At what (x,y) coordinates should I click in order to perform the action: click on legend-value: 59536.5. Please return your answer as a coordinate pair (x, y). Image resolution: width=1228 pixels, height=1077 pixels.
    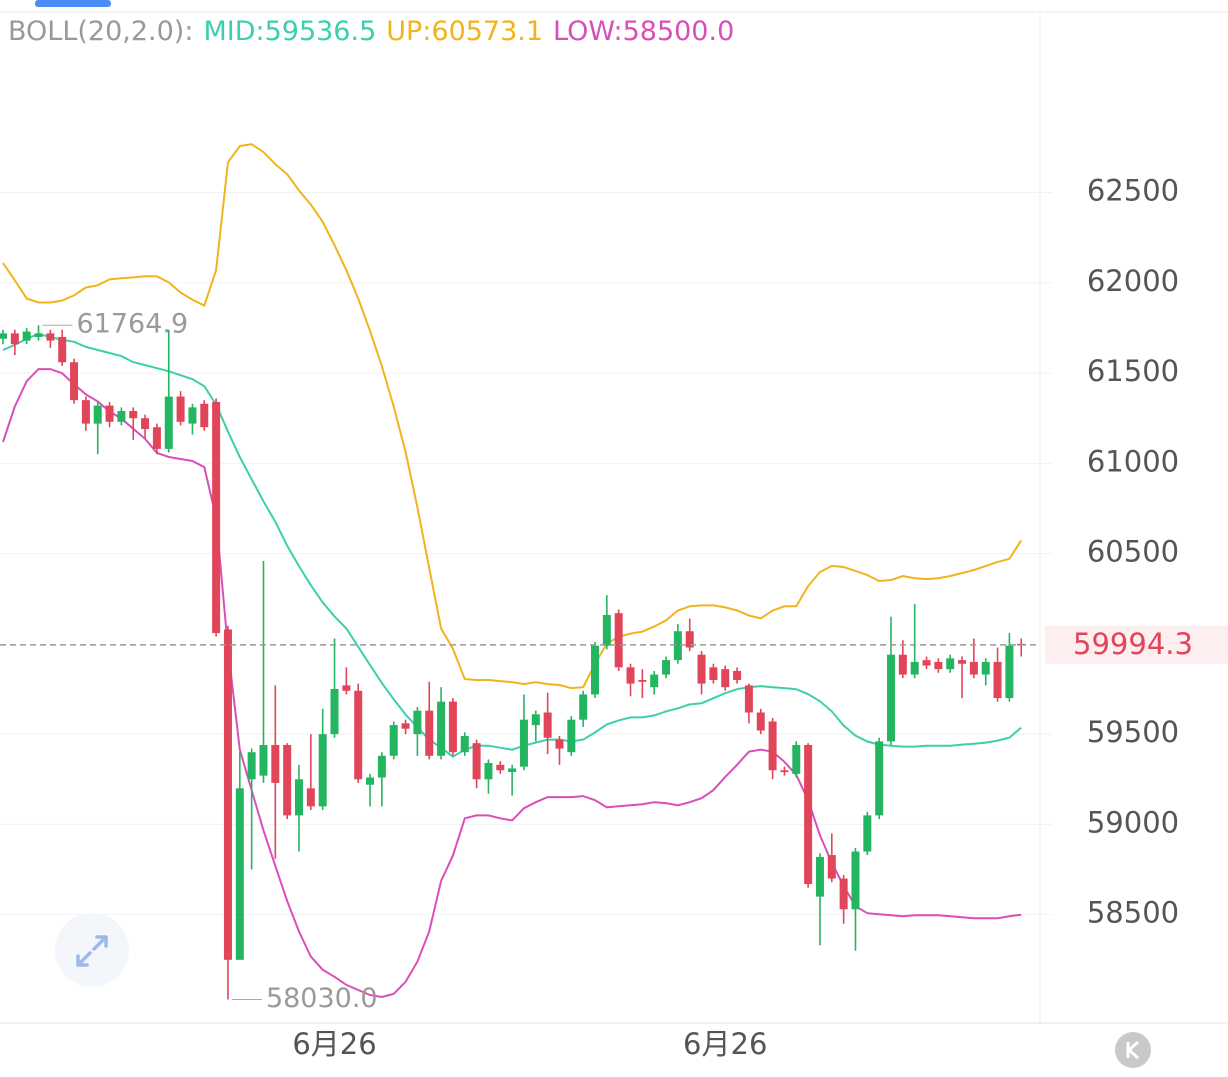
    Looking at the image, I should click on (320, 31).